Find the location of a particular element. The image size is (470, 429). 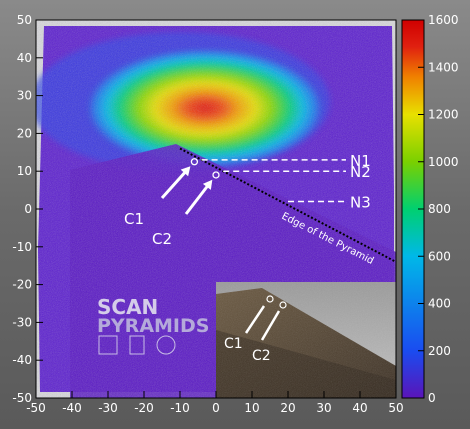

x-tick-label: -40 is located at coordinates (72, 408).